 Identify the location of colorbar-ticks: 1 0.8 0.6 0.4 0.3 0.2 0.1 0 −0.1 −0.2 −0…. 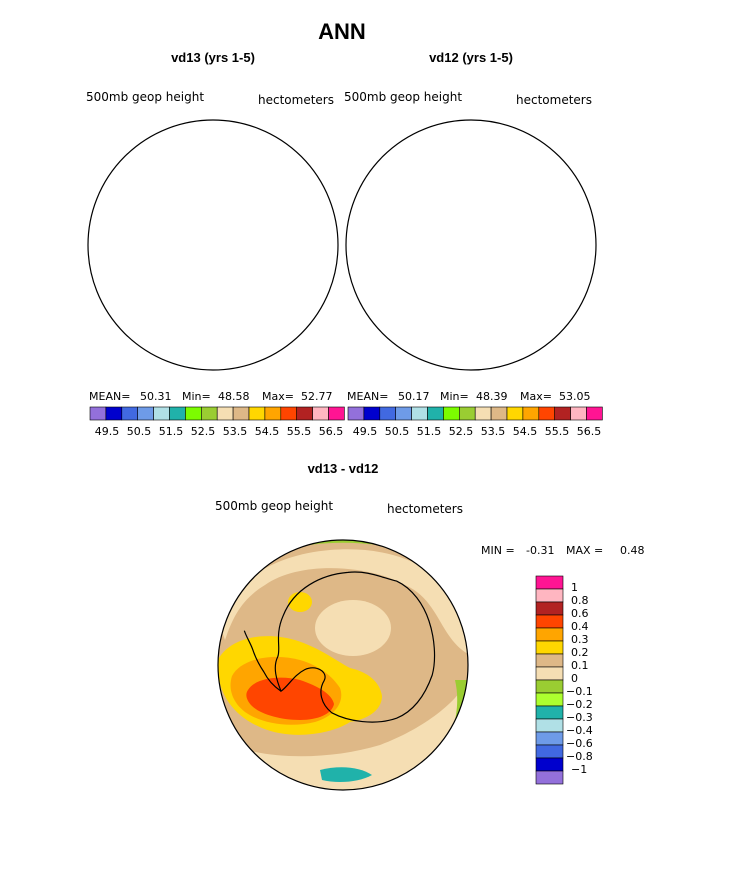
(579, 678).